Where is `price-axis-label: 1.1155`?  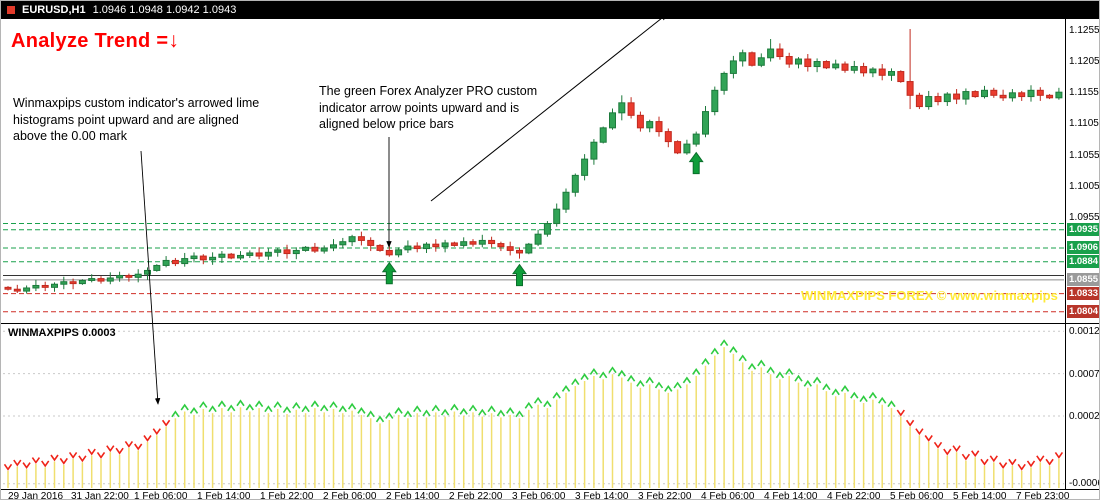
price-axis-label: 1.1155 is located at coordinates (1084, 93).